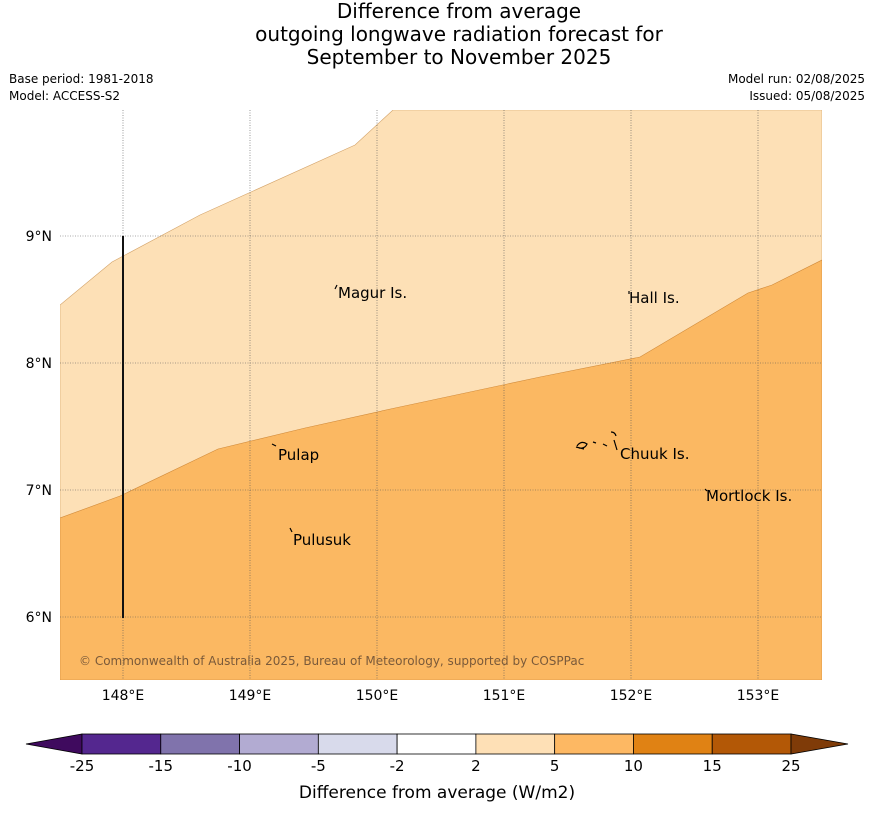 Image resolution: width=873 pixels, height=816 pixels. I want to click on title-line-2: outgoing longwave radiation forecast for, so click(459, 34).